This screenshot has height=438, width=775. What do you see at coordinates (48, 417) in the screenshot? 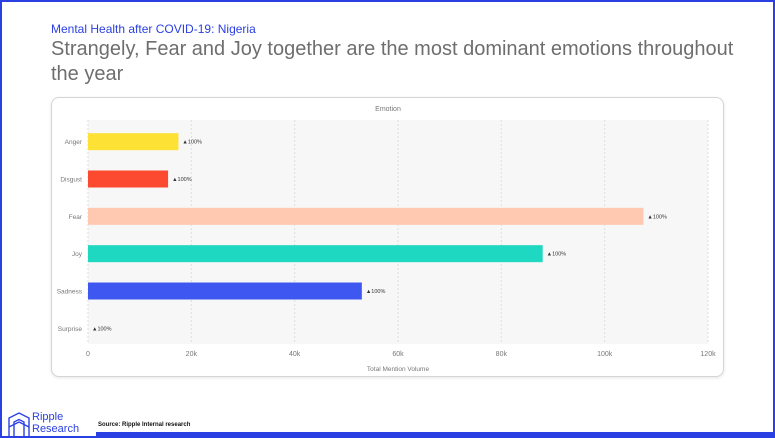
I see `logo-line-1: Ripple` at bounding box center [48, 417].